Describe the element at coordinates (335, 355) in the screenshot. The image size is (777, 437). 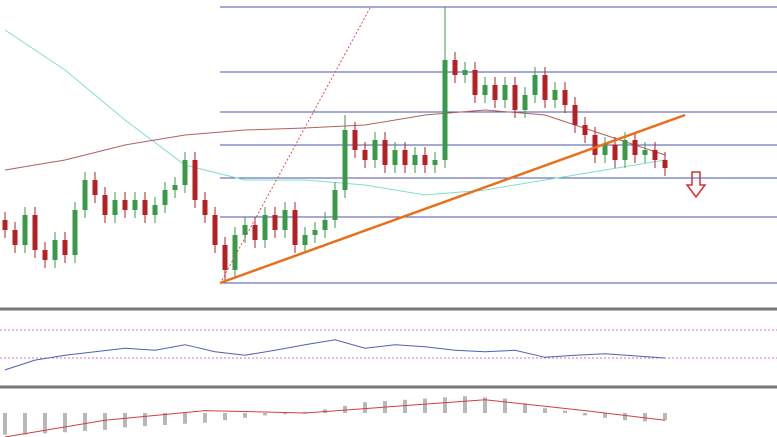
I see `indicator-line` at that location.